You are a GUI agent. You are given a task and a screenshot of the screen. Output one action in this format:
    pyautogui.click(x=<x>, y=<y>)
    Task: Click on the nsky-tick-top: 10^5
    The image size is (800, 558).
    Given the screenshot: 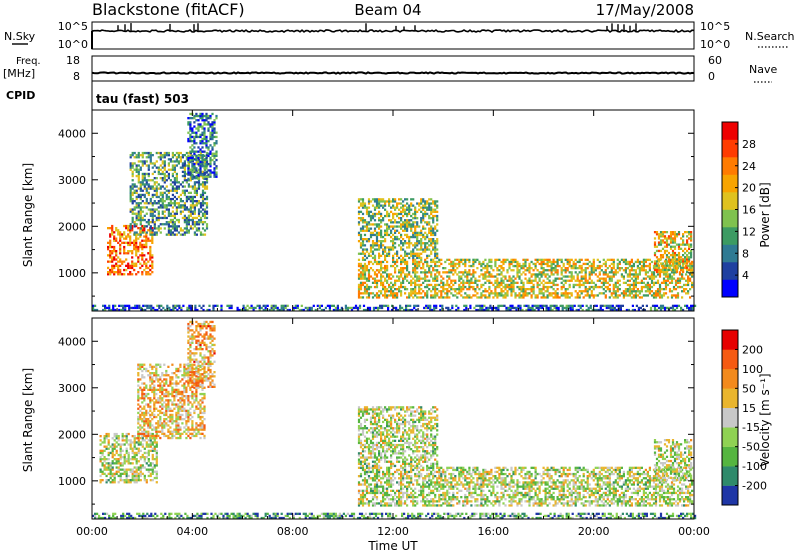 What is the action you would take?
    pyautogui.click(x=73, y=26)
    